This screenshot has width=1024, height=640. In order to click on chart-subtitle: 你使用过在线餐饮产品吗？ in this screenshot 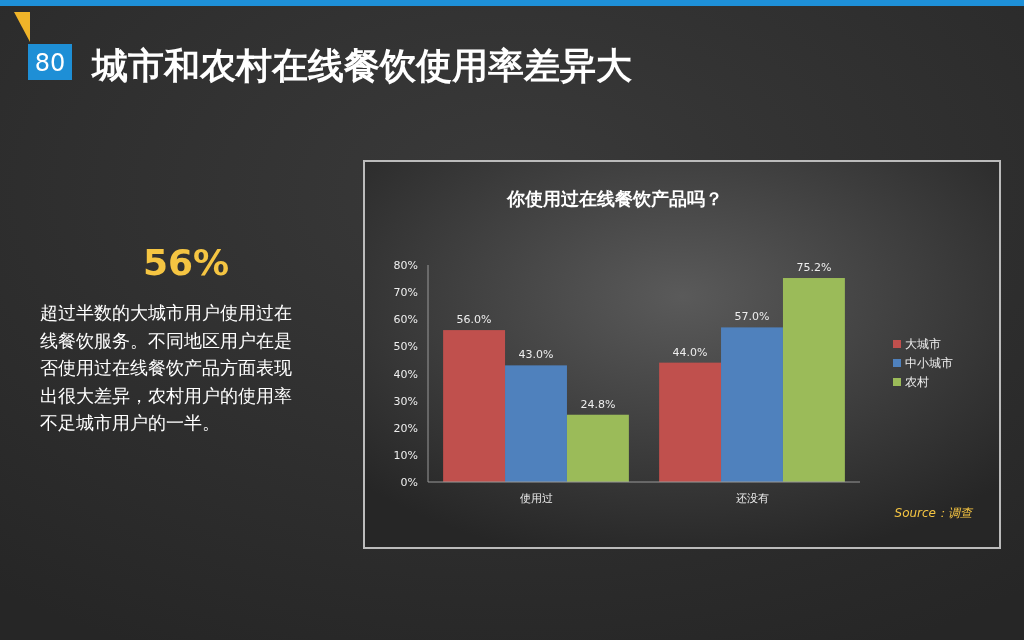, I will do `click(614, 198)`.